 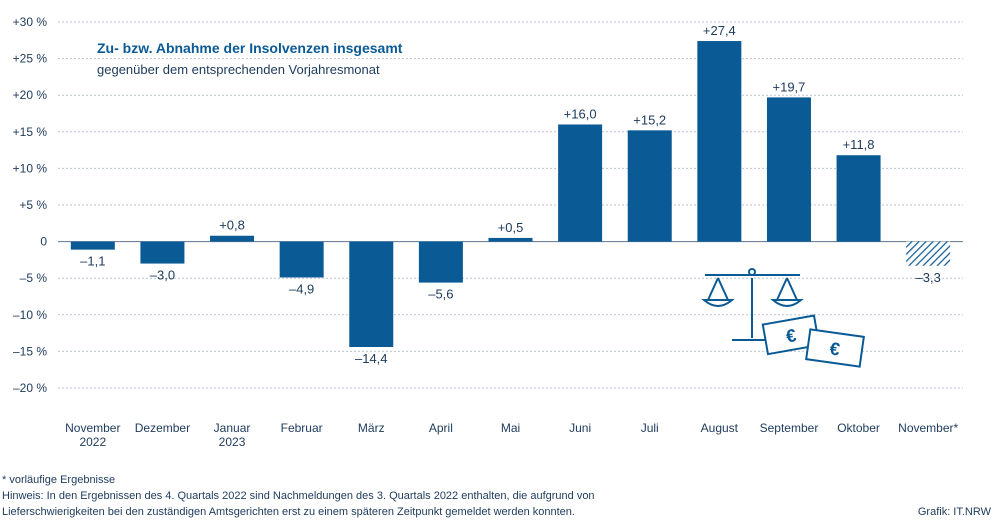 What do you see at coordinates (928, 428) in the screenshot?
I see `x-tick-label: November*` at bounding box center [928, 428].